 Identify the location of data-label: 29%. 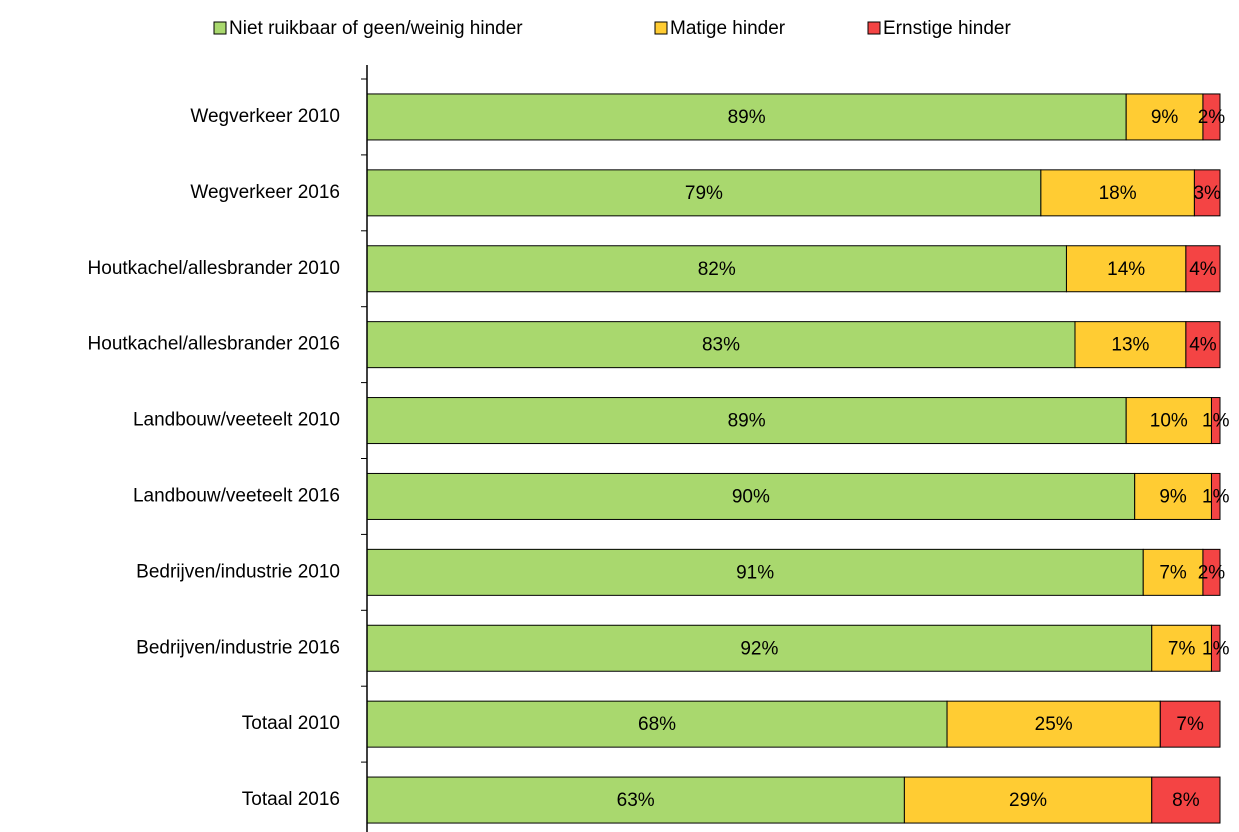
(1028, 800).